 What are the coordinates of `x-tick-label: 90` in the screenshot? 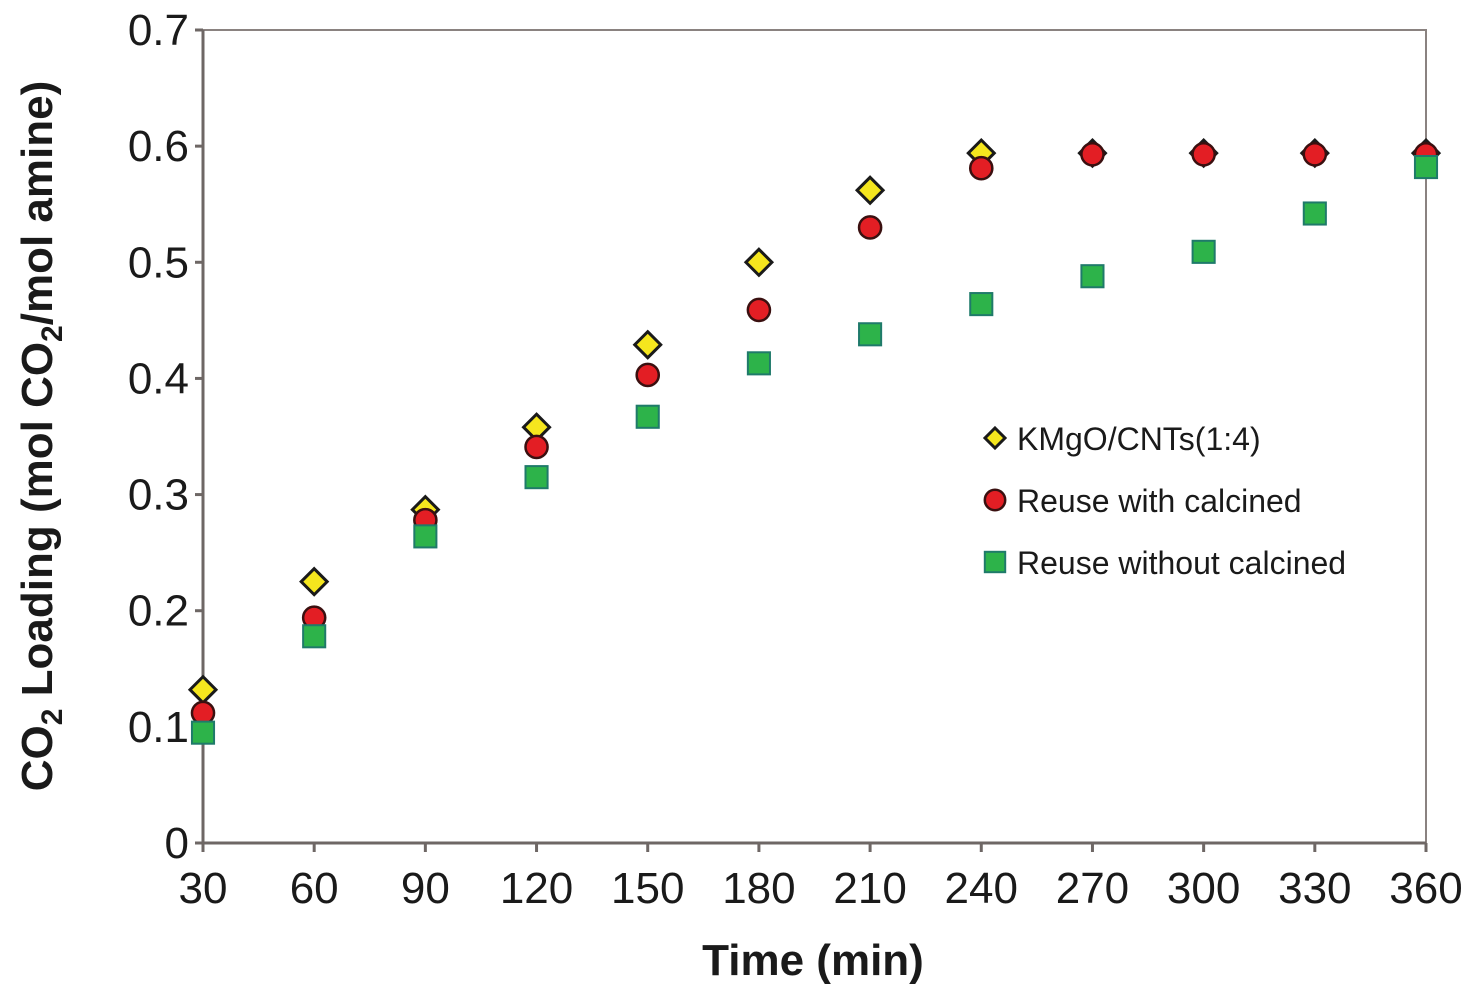 It's located at (425, 888).